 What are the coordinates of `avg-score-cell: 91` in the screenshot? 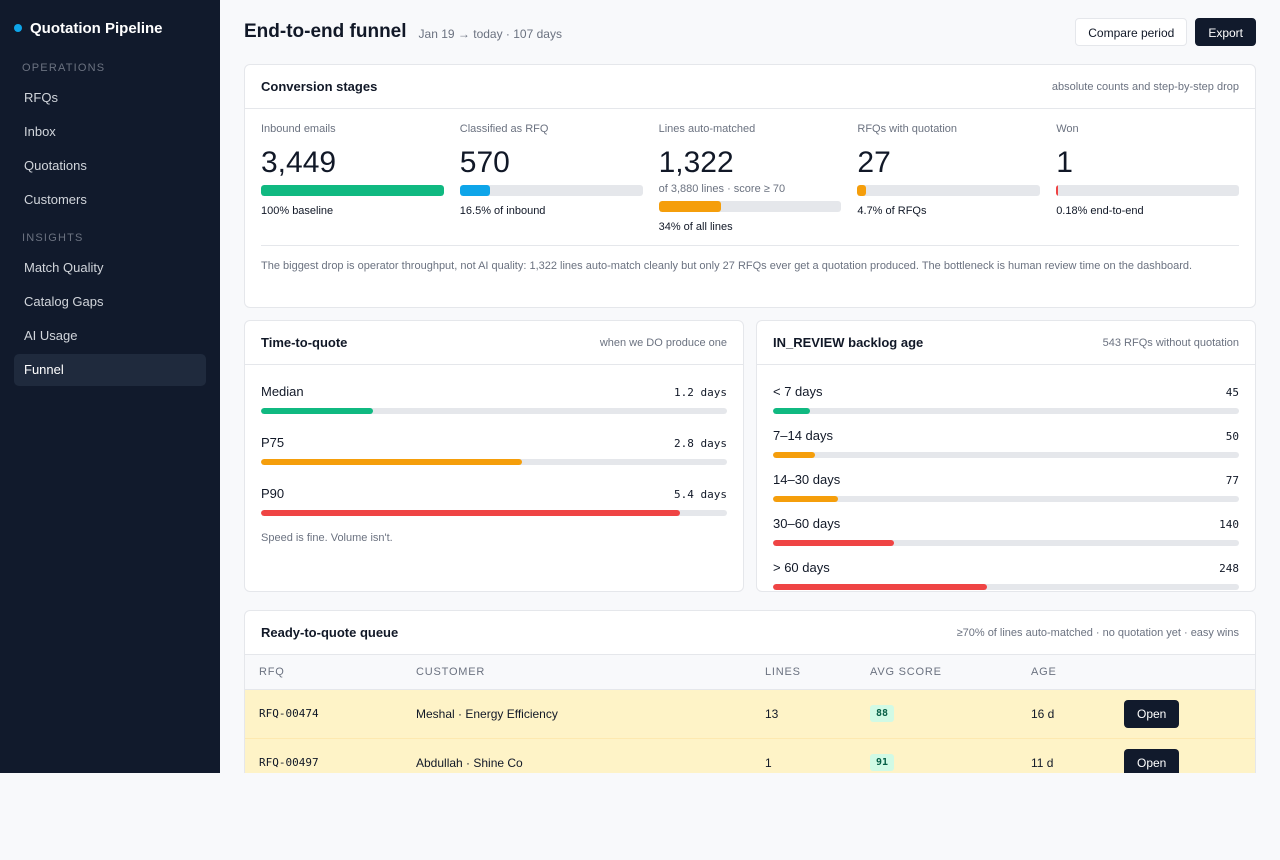 It's located at (936, 755).